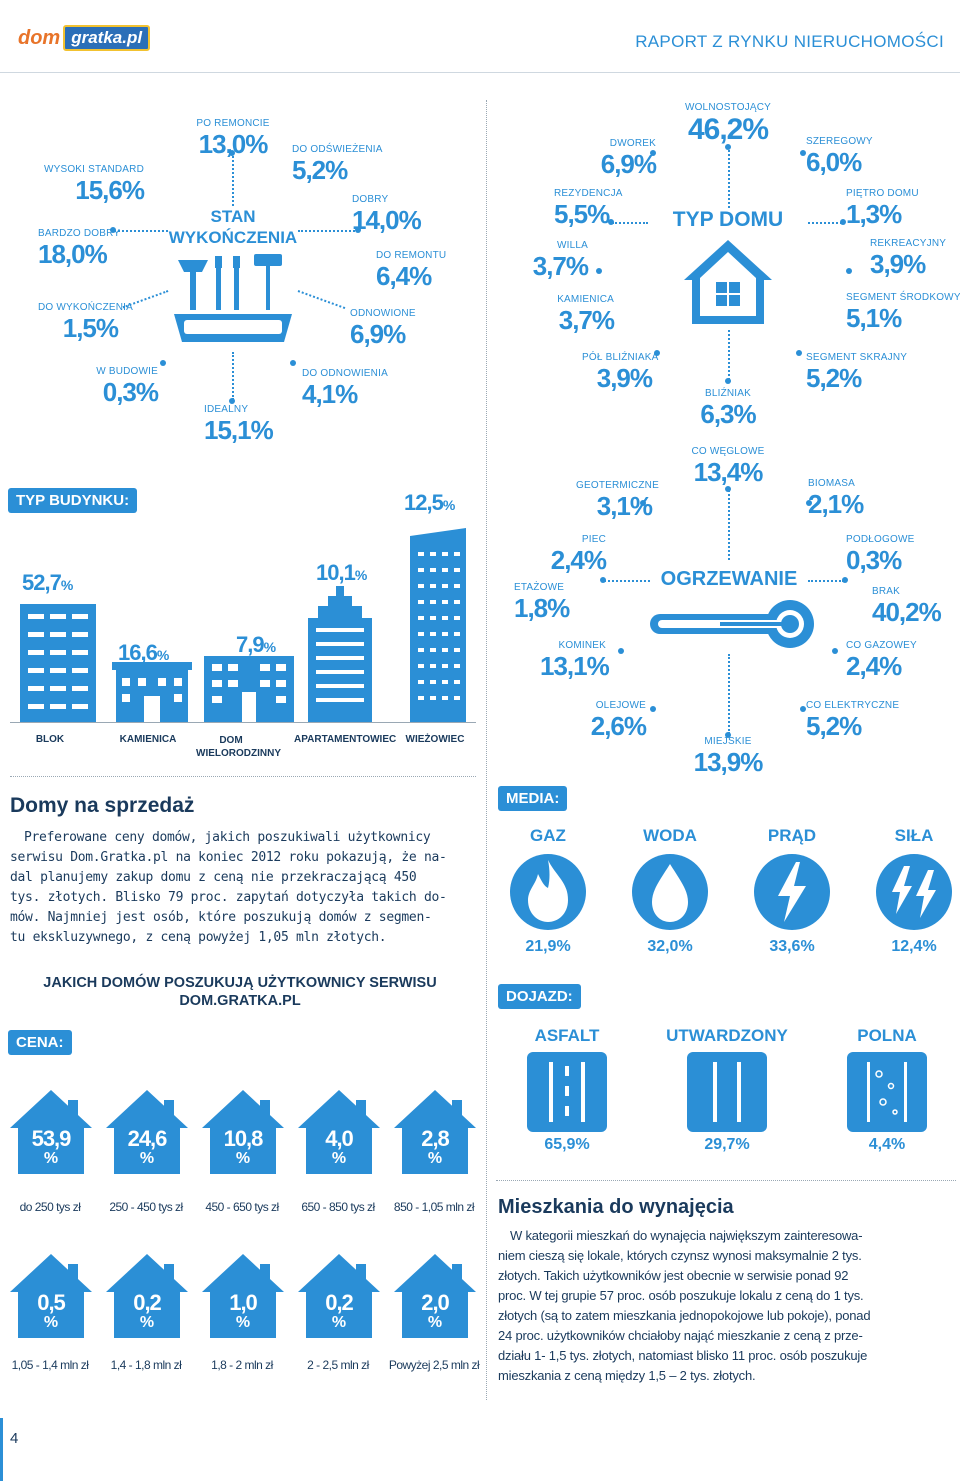 The width and height of the screenshot is (960, 1481). I want to click on budynek-kamienica-caption: KAMIENICA, so click(148, 739).